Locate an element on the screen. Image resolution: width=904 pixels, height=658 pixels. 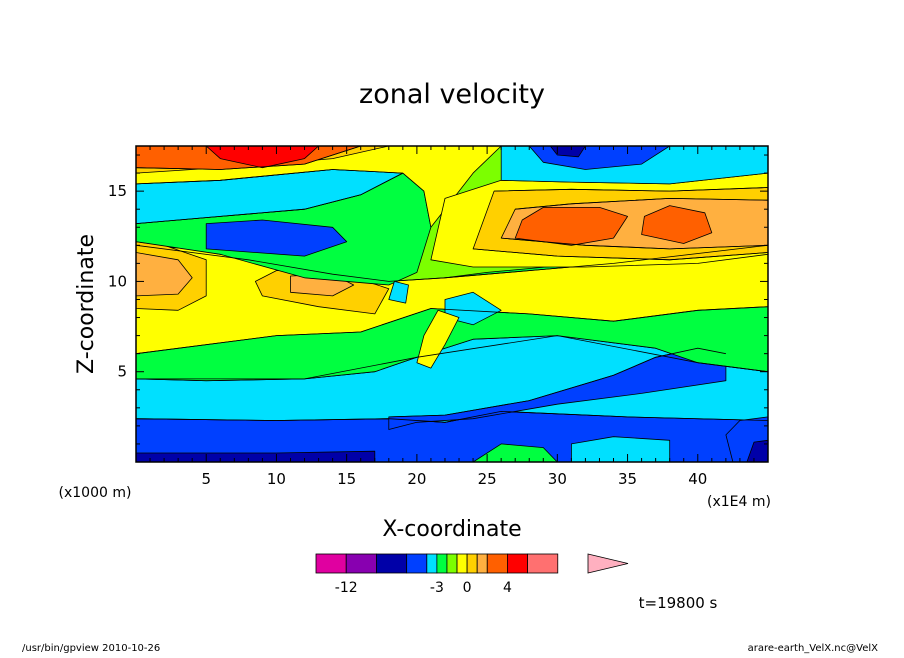
colorbar-tick-label: -12 is located at coordinates (346, 588).